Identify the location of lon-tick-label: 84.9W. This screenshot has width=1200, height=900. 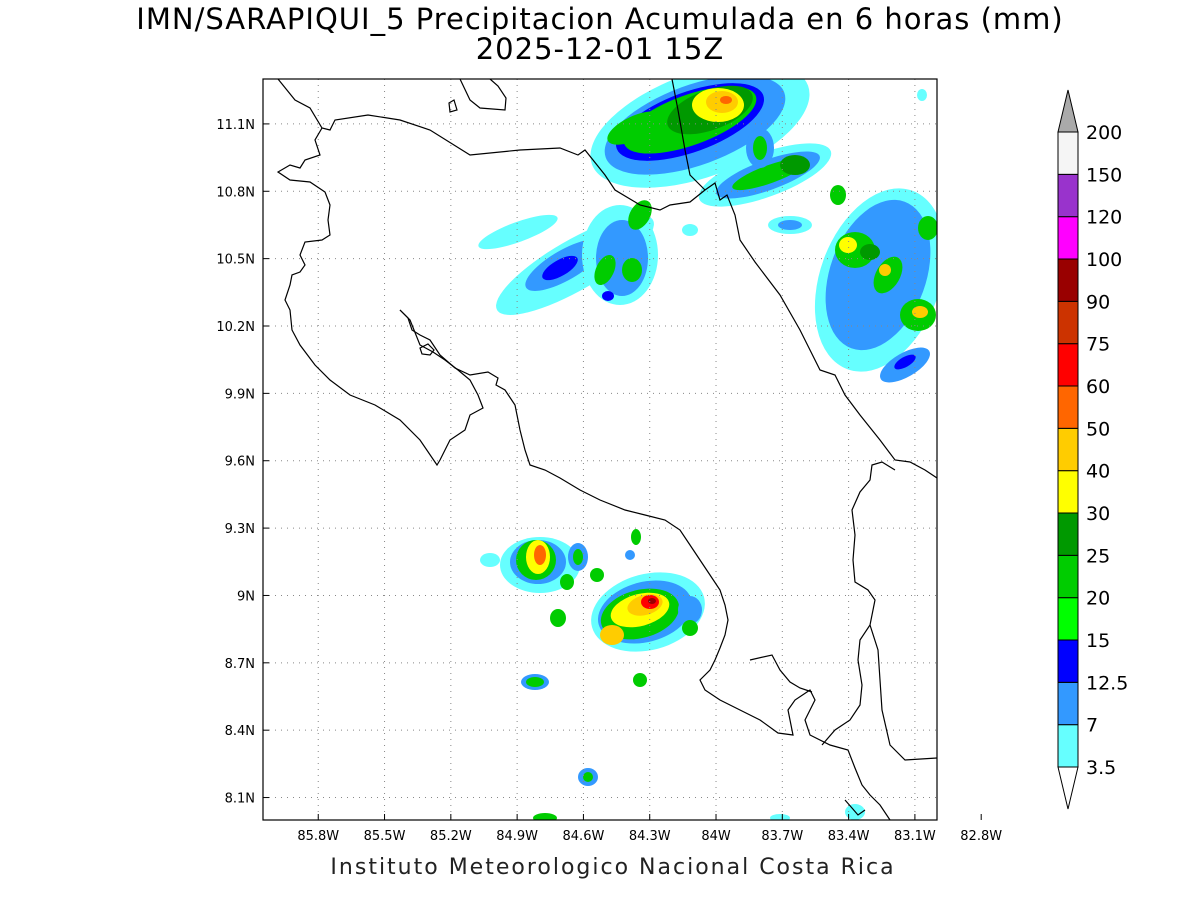
(517, 836).